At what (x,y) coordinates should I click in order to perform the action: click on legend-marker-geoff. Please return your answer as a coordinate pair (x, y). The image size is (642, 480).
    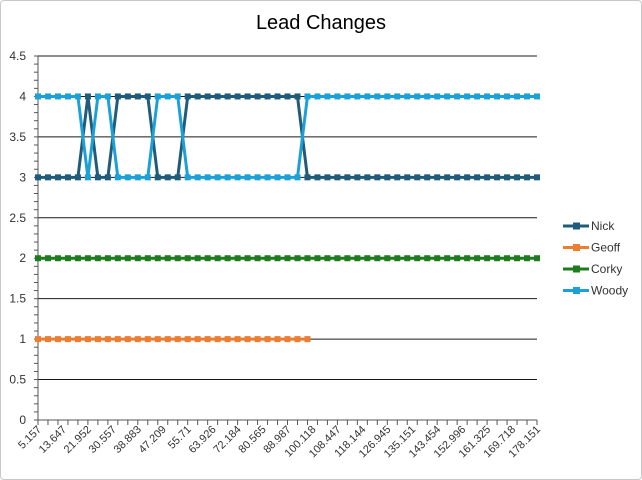
    Looking at the image, I should click on (576, 247).